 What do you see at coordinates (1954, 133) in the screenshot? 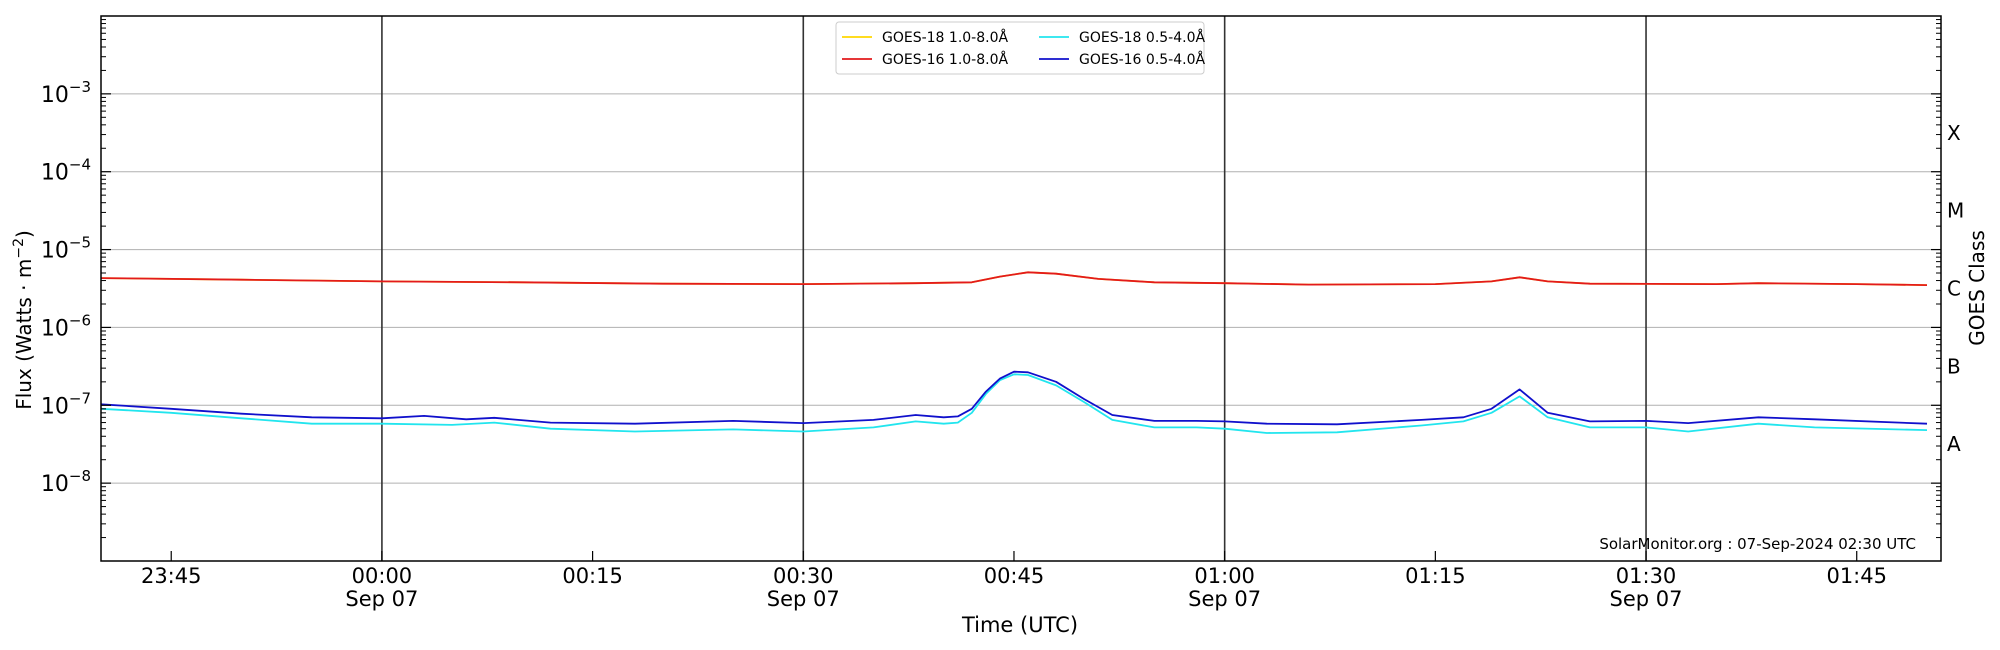
I see `goes-class-label: X` at bounding box center [1954, 133].